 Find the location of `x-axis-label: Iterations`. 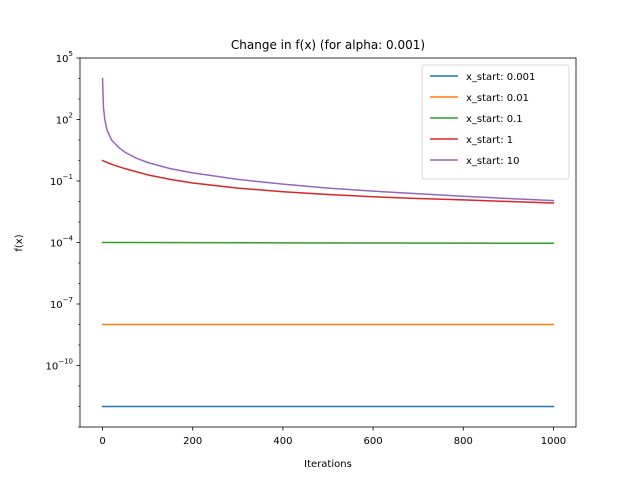

x-axis-label: Iterations is located at coordinates (328, 464).